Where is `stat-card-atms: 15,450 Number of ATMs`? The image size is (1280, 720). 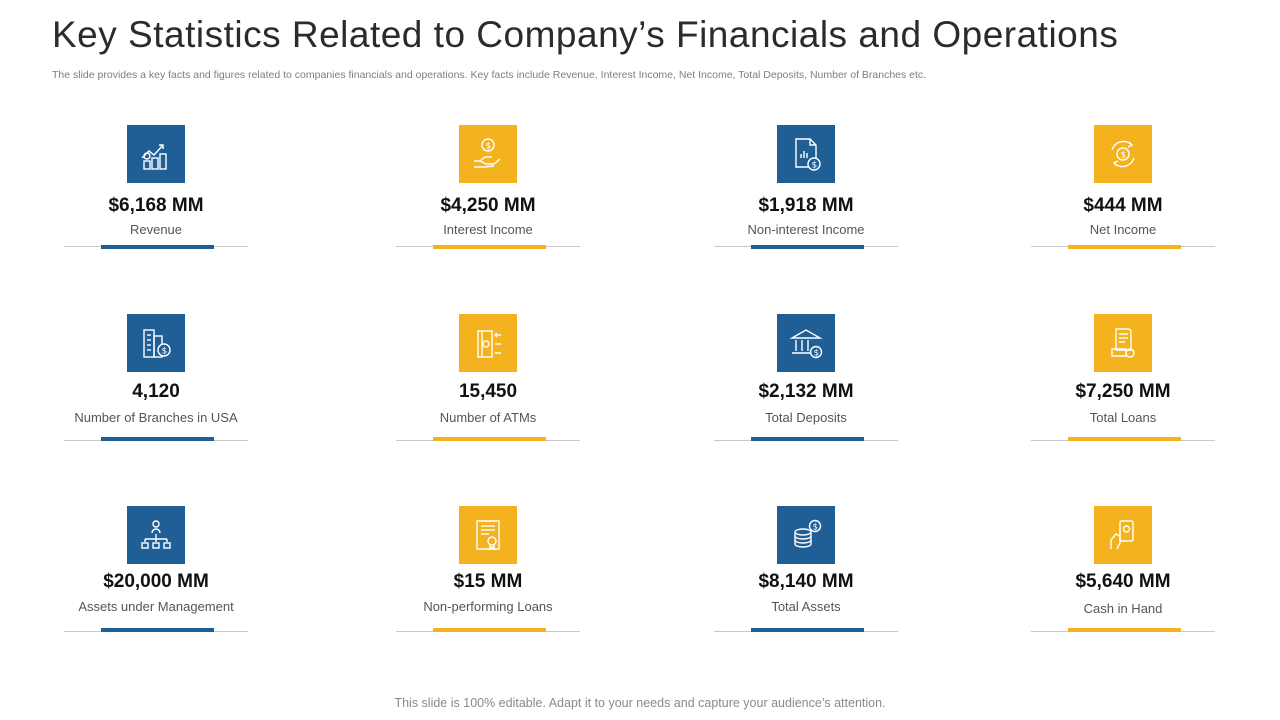
stat-card-atms: 15,450 Number of ATMs is located at coordinates (488, 389).